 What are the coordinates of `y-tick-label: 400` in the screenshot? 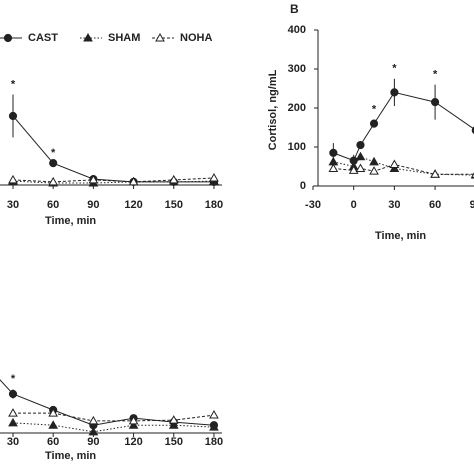 It's located at (297, 30).